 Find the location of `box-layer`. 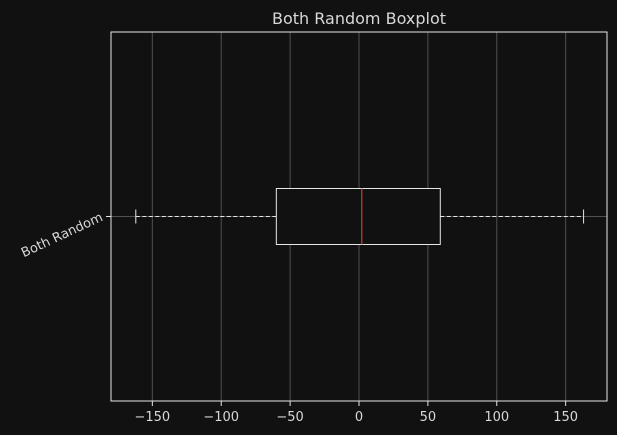

box-layer is located at coordinates (360, 216).